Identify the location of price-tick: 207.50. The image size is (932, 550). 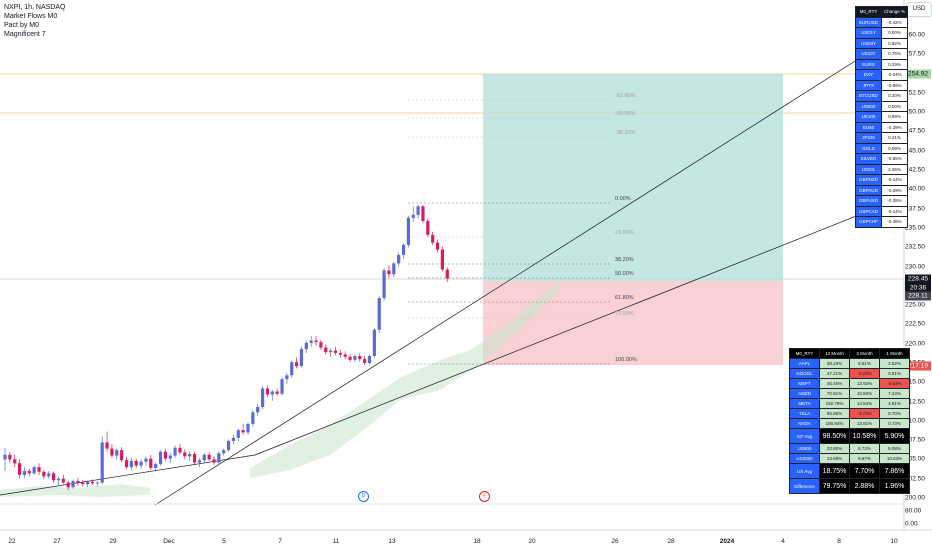
(915, 440).